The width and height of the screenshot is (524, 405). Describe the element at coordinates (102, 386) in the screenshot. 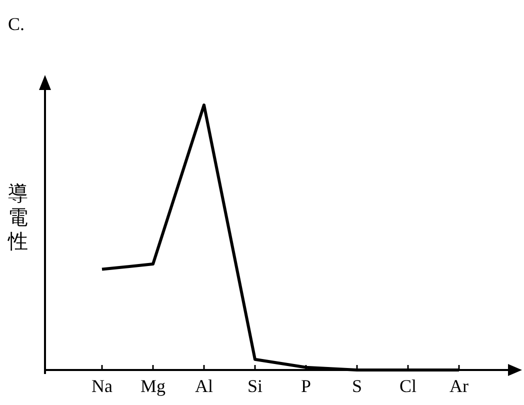

I see `x-tick-label: Na` at that location.